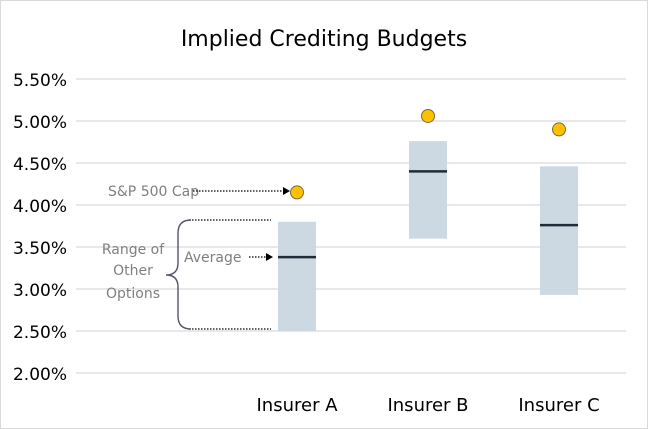  Describe the element at coordinates (297, 405) in the screenshot. I see `x-tick-label: Insurer A` at that location.